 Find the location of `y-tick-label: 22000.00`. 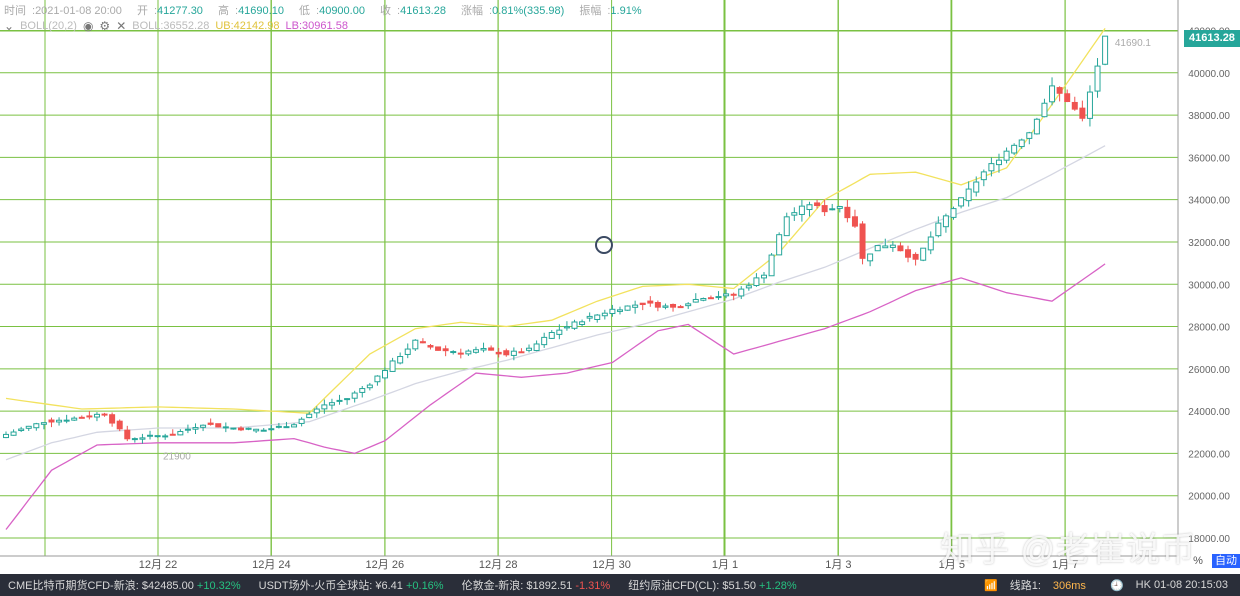

y-tick-label: 22000.00 is located at coordinates (1209, 454).